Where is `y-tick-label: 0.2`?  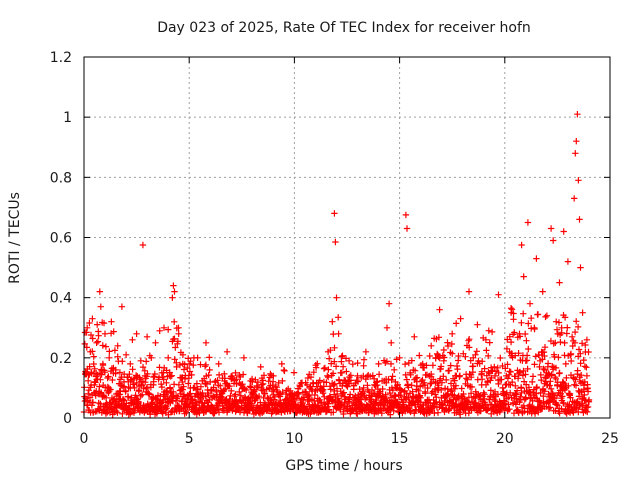
y-tick-label: 0.2 is located at coordinates (61, 359).